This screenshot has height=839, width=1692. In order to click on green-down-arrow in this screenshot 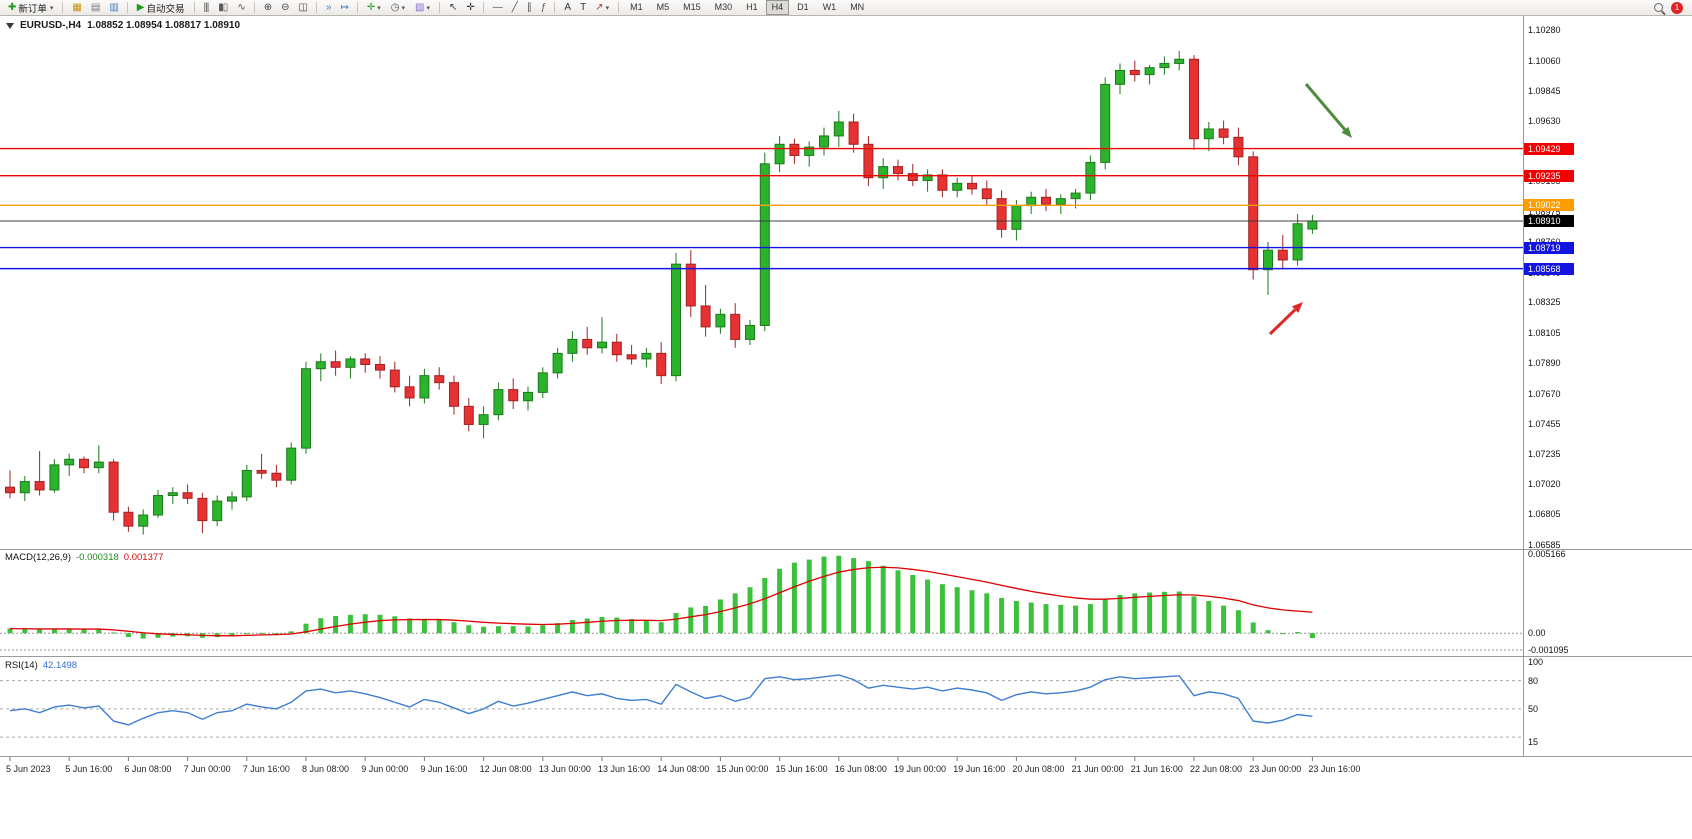, I will do `click(1328, 110)`.